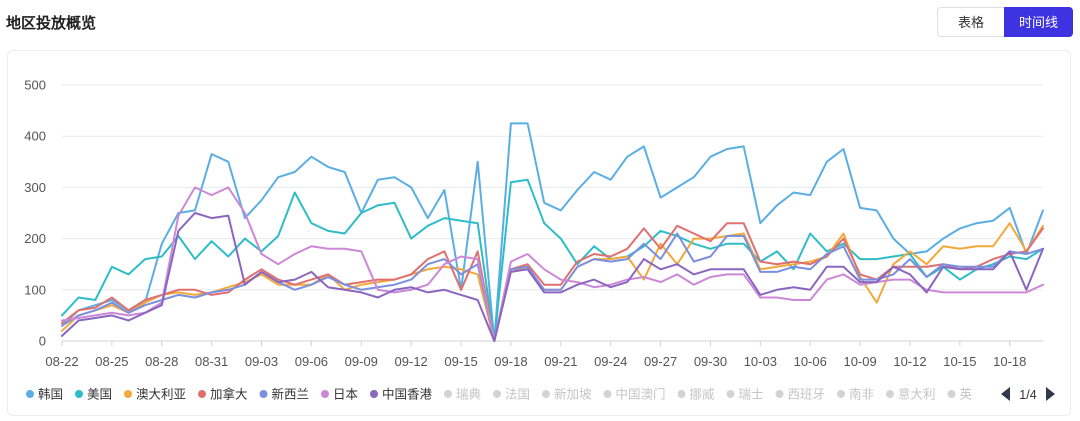 The image size is (1080, 421). What do you see at coordinates (61, 361) in the screenshot?
I see `x-tick-label: 08-22` at bounding box center [61, 361].